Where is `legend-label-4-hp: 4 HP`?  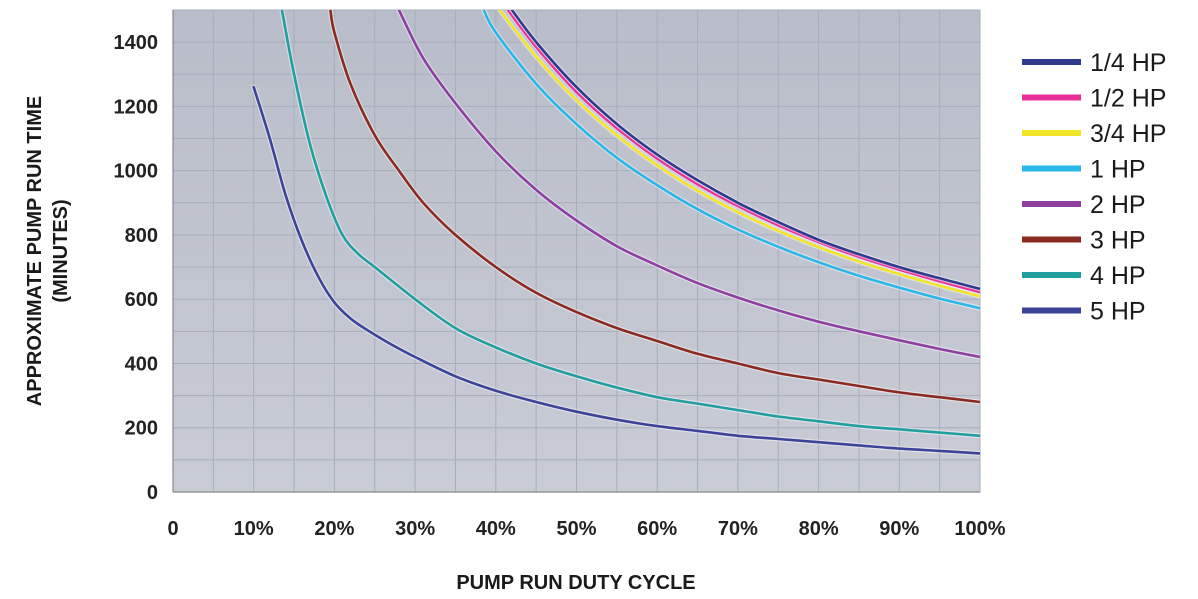
legend-label-4-hp: 4 HP is located at coordinates (1118, 276).